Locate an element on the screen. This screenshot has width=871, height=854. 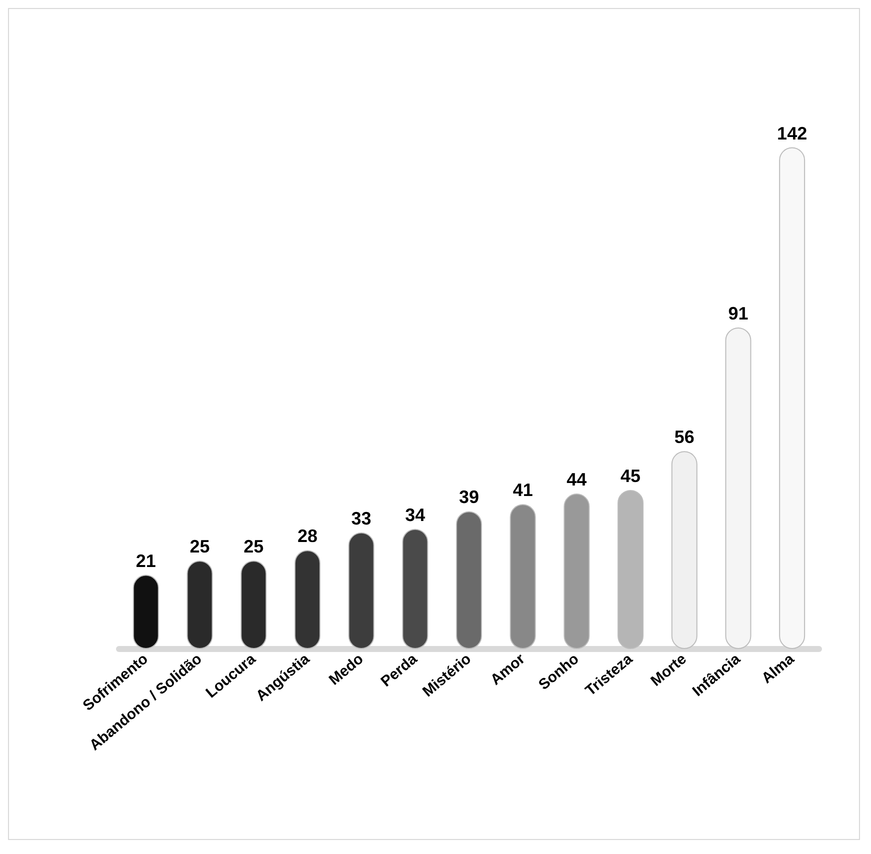
data-label: 91 is located at coordinates (738, 313).